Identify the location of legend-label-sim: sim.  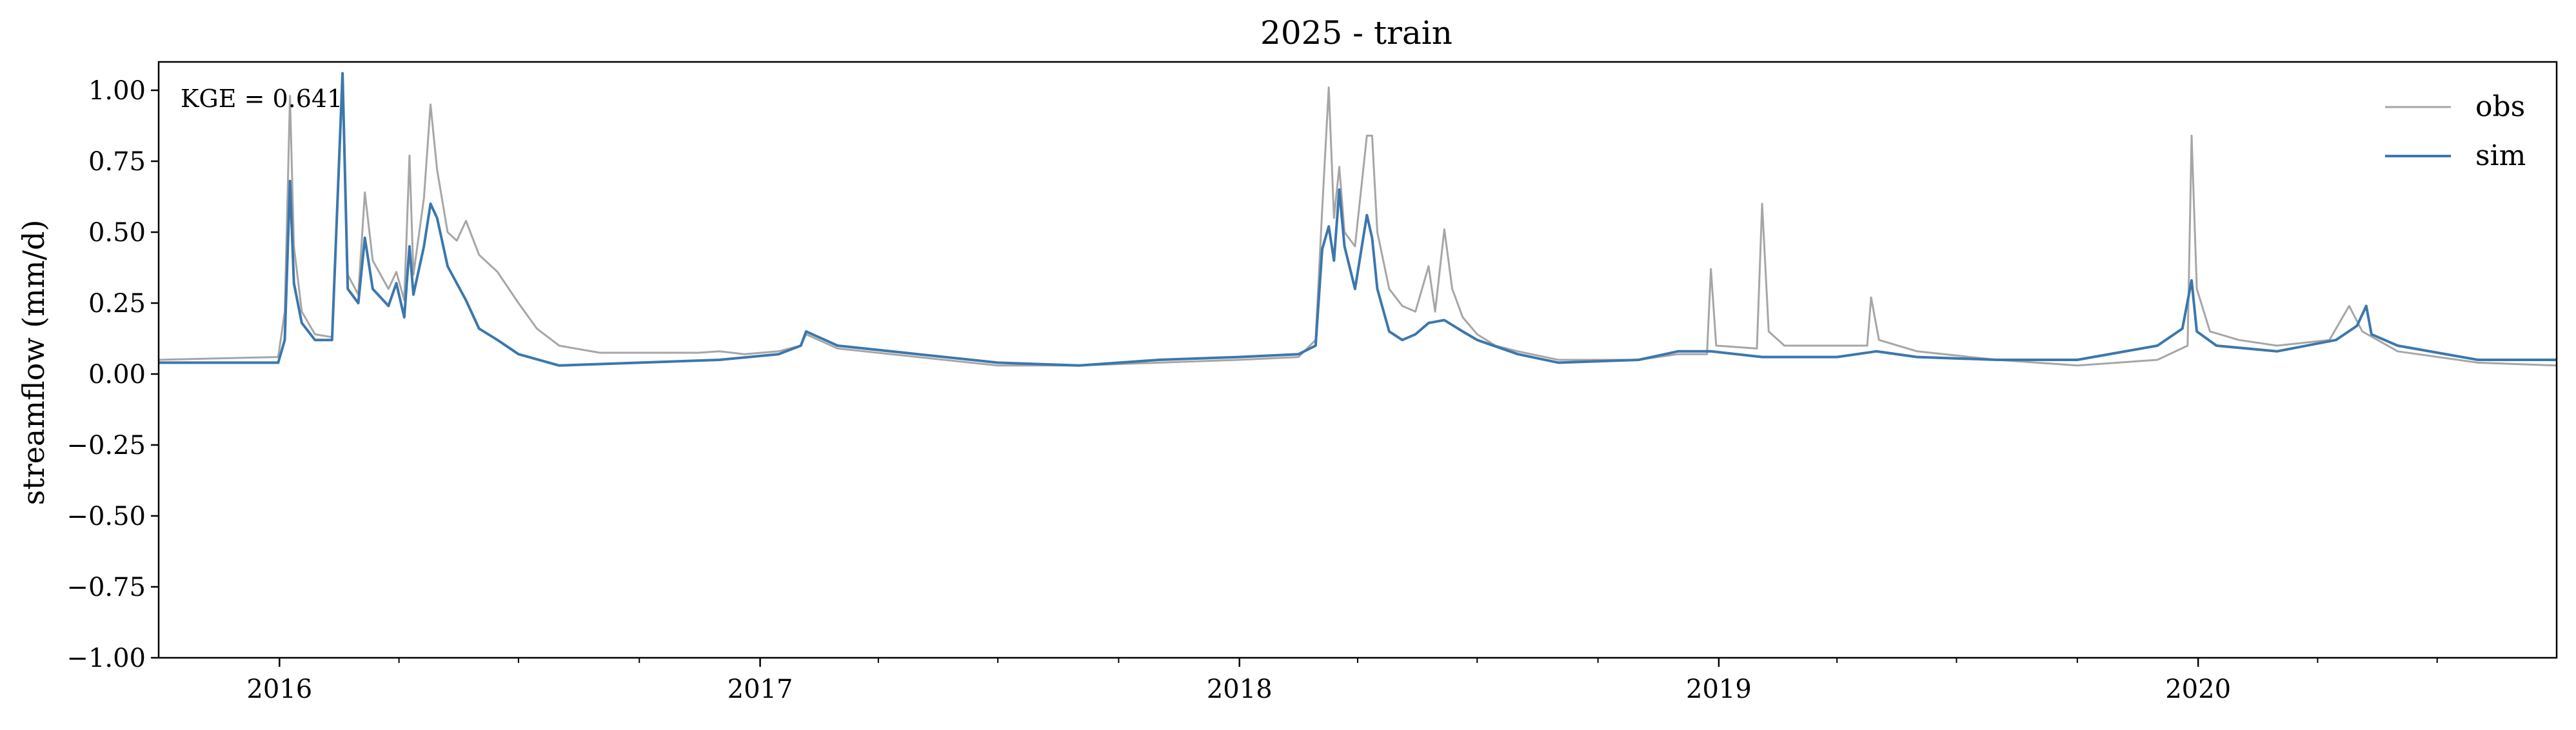
(2500, 156).